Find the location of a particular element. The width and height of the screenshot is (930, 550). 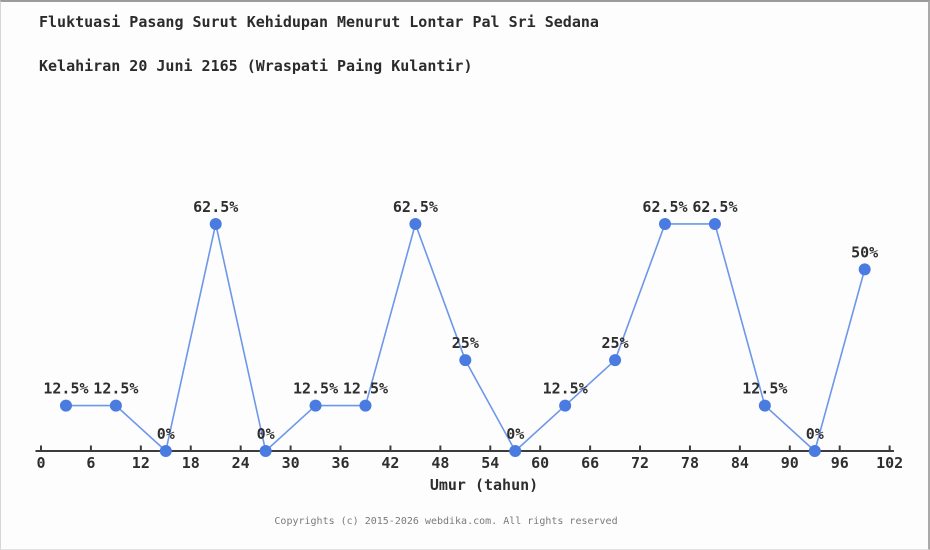

x-tick-label: 72 is located at coordinates (640, 463).